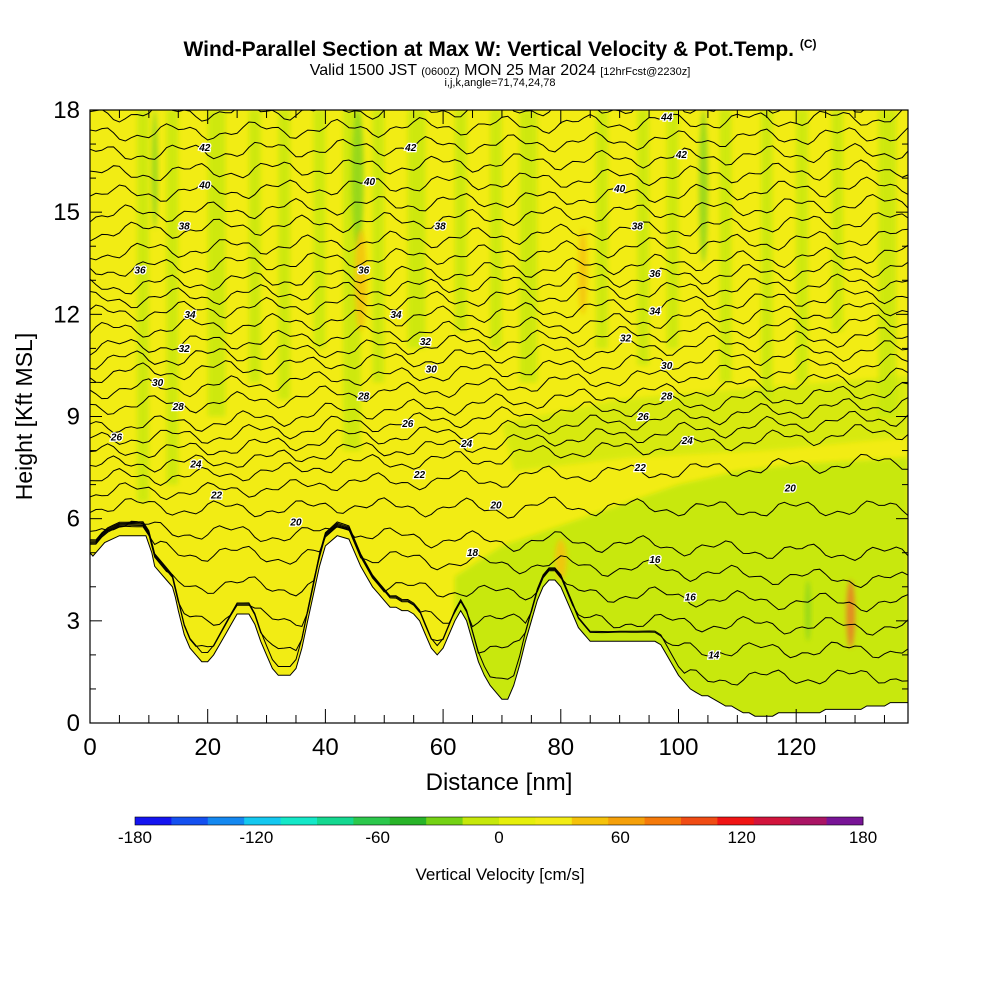 This screenshot has height=1000, width=1000. I want to click on contour-label-28: 36, so click(140, 271).